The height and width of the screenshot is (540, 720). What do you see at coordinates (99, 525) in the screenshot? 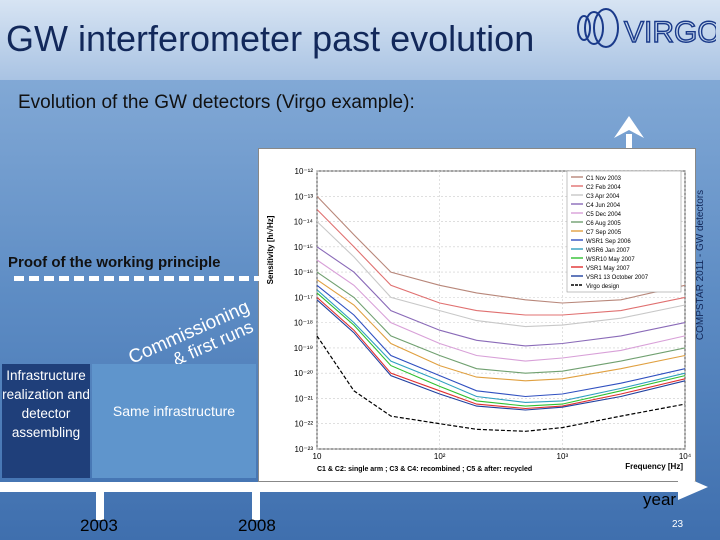
I see `year-2003-label: 2003` at bounding box center [99, 525].